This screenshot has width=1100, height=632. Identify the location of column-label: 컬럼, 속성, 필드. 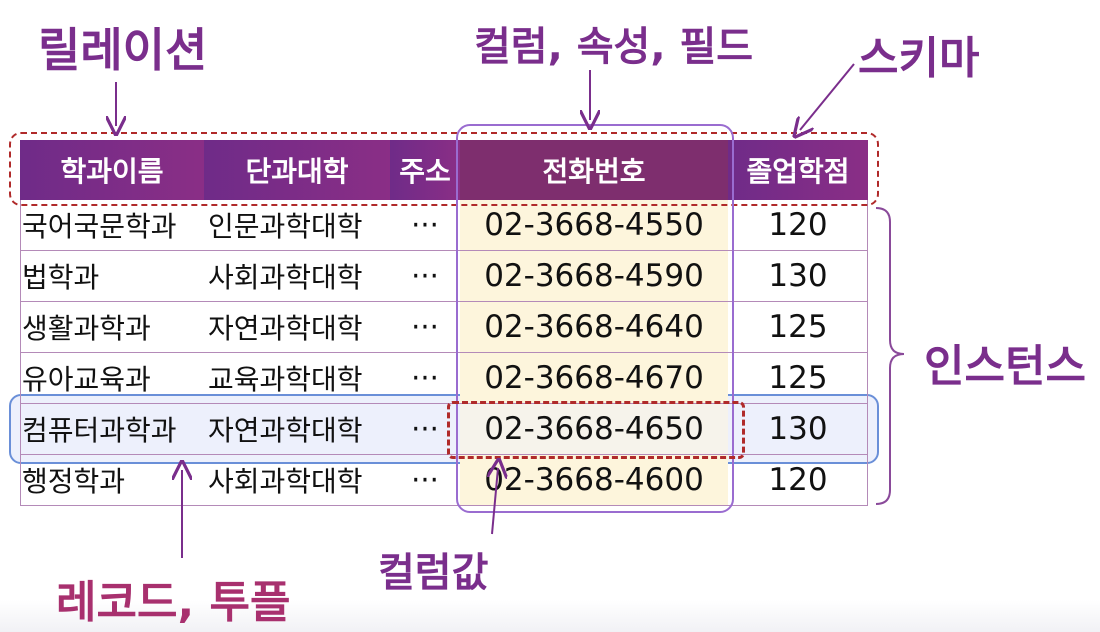
(614, 47).